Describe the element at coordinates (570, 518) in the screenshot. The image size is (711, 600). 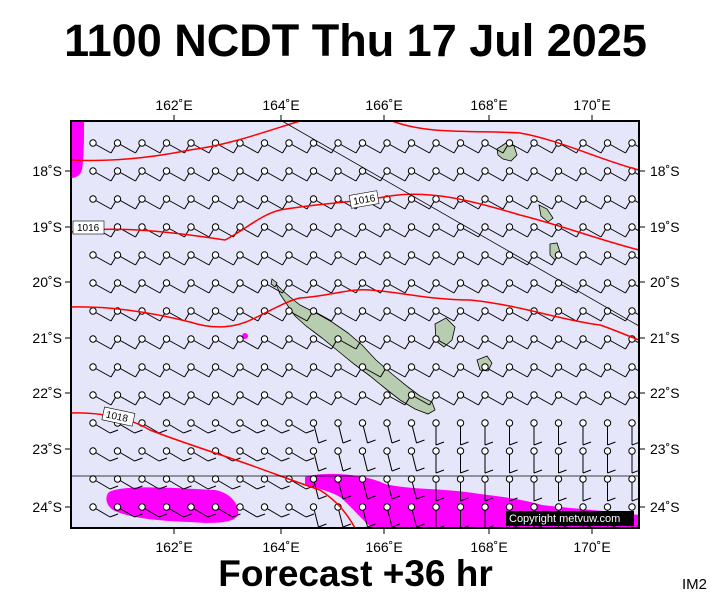
I see `copyright-box` at that location.